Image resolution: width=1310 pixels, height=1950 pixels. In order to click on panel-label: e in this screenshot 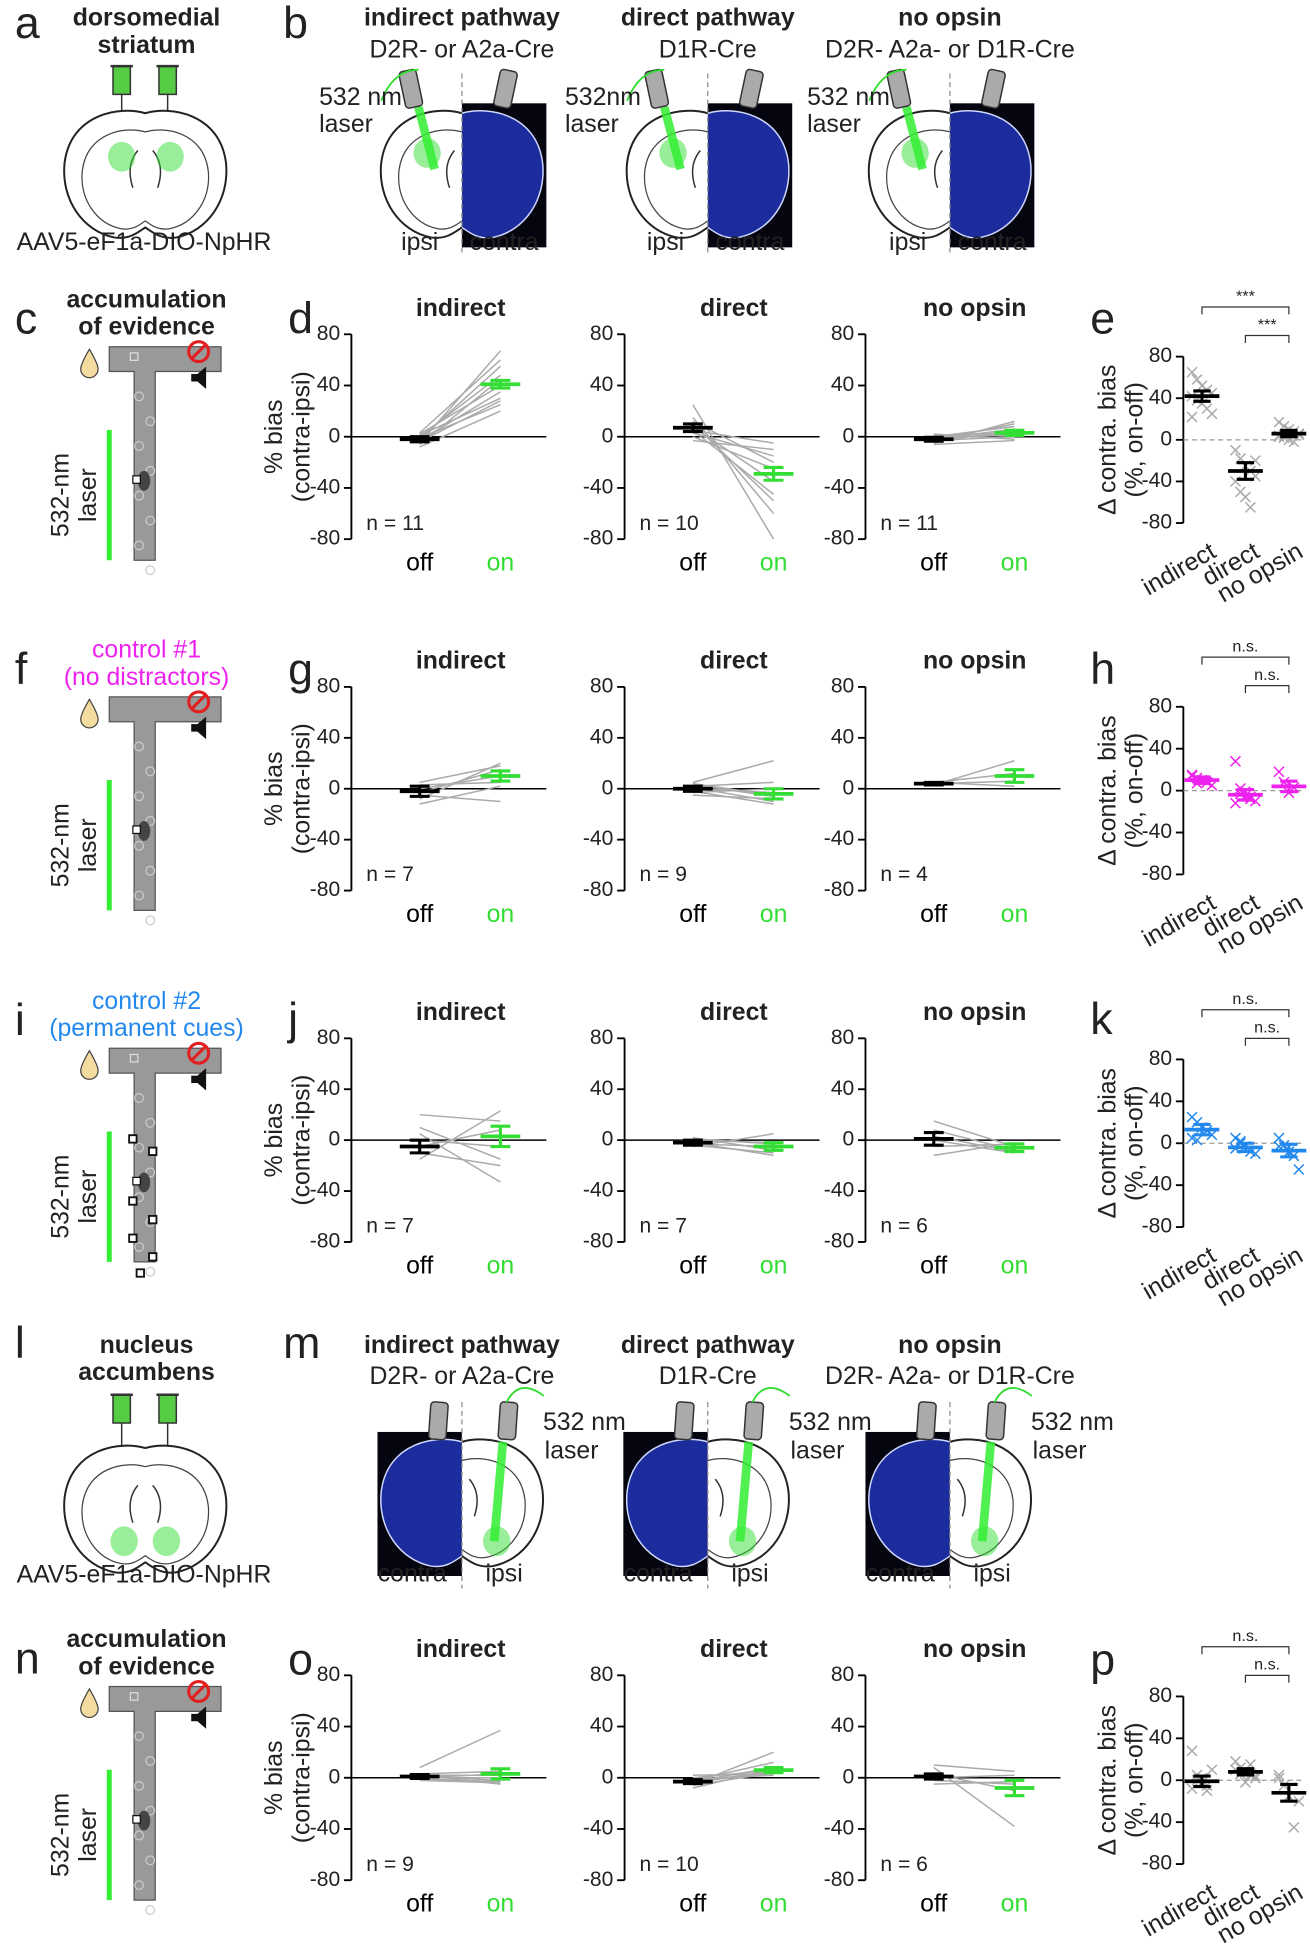, I will do `click(1102, 319)`.